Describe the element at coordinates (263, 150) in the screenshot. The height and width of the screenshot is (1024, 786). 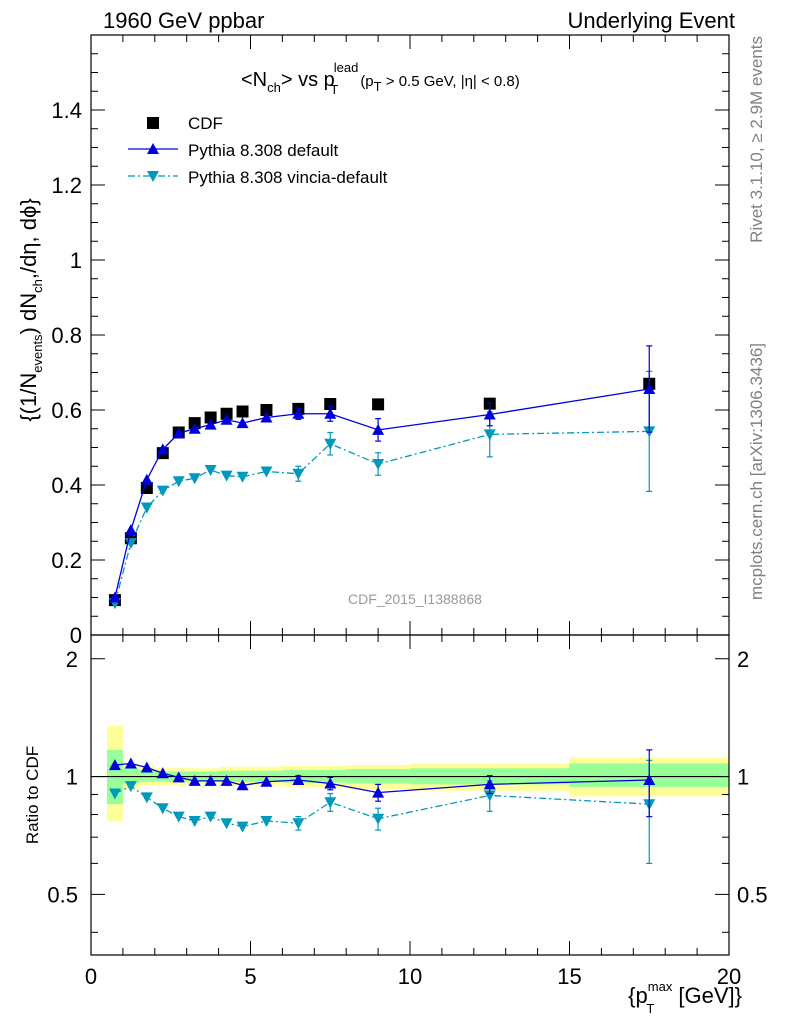
I see `legend-default-label: Pythia 8.308 default` at that location.